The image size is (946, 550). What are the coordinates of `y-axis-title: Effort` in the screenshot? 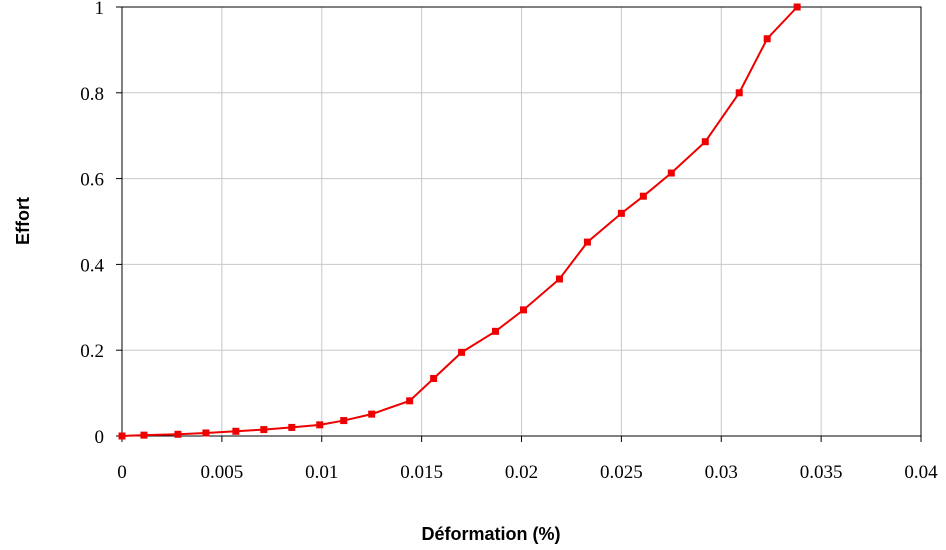 It's located at (23, 221).